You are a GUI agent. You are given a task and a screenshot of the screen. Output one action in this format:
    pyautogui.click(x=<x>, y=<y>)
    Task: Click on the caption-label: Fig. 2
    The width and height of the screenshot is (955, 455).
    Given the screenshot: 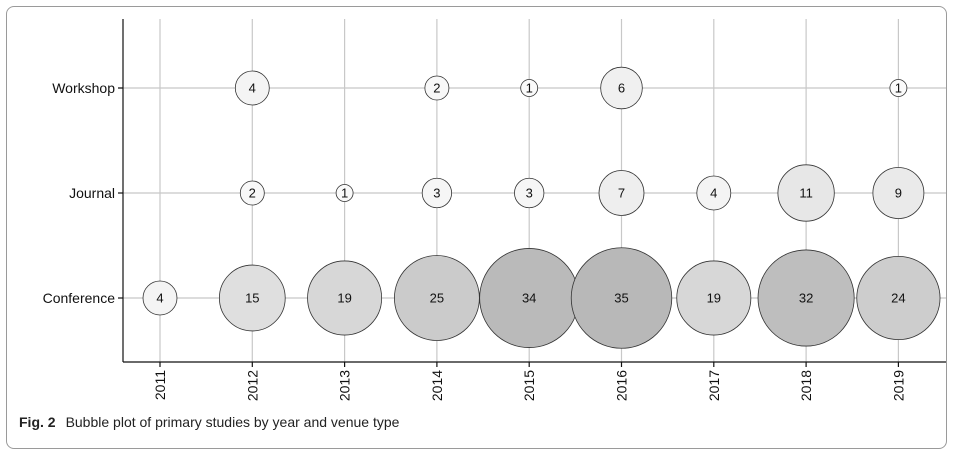 What is the action you would take?
    pyautogui.click(x=37, y=422)
    